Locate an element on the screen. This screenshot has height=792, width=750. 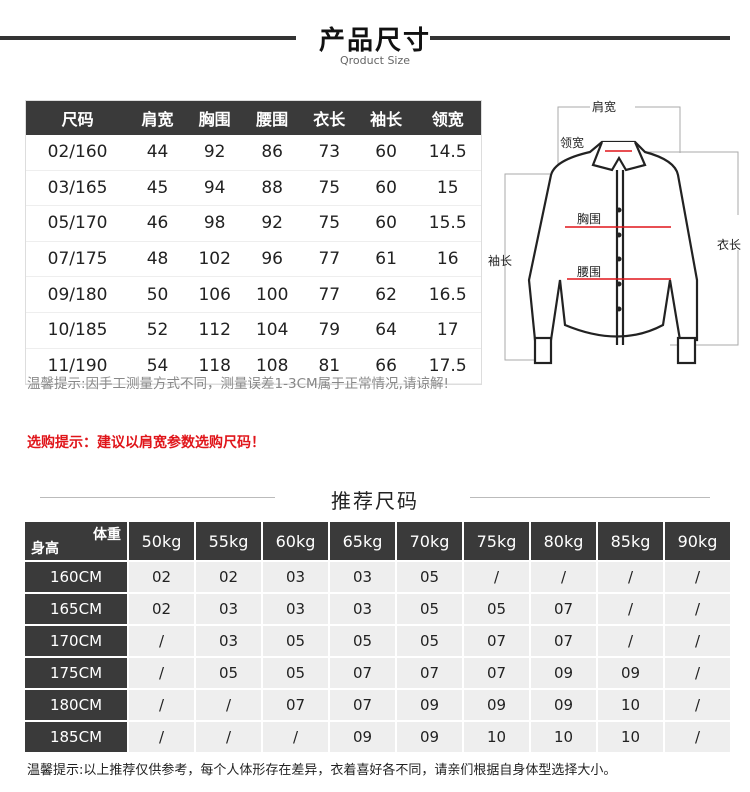
label-collar: 领宽 is located at coordinates (572, 143).